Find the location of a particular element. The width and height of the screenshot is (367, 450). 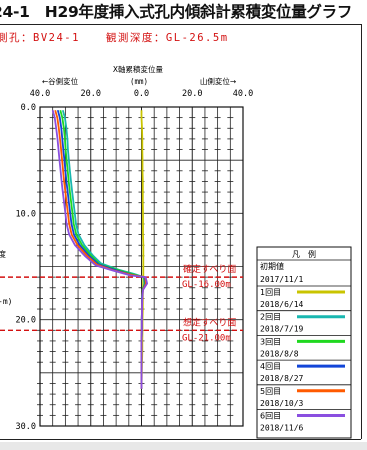

bottom-strip is located at coordinates (183, 446).